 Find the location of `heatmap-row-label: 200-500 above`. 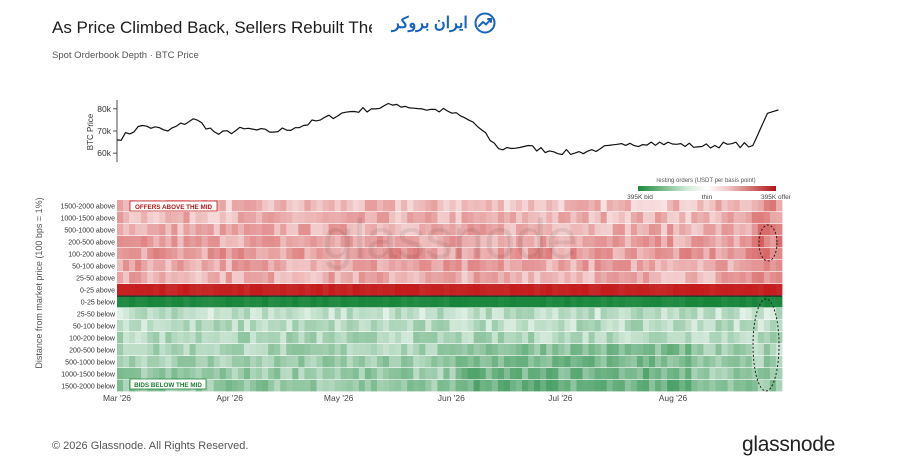

heatmap-row-label: 200-500 above is located at coordinates (91, 243).